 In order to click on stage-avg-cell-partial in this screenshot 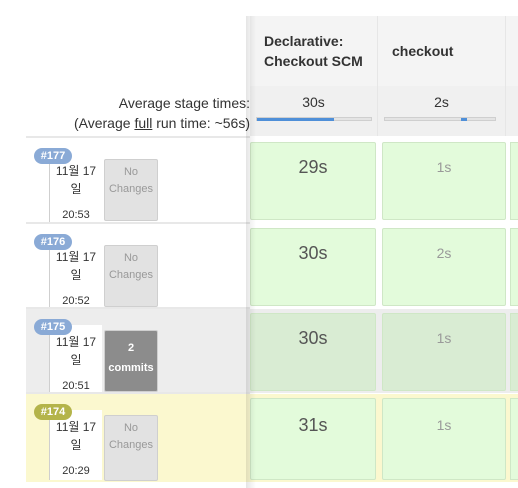, I will do `click(512, 111)`.